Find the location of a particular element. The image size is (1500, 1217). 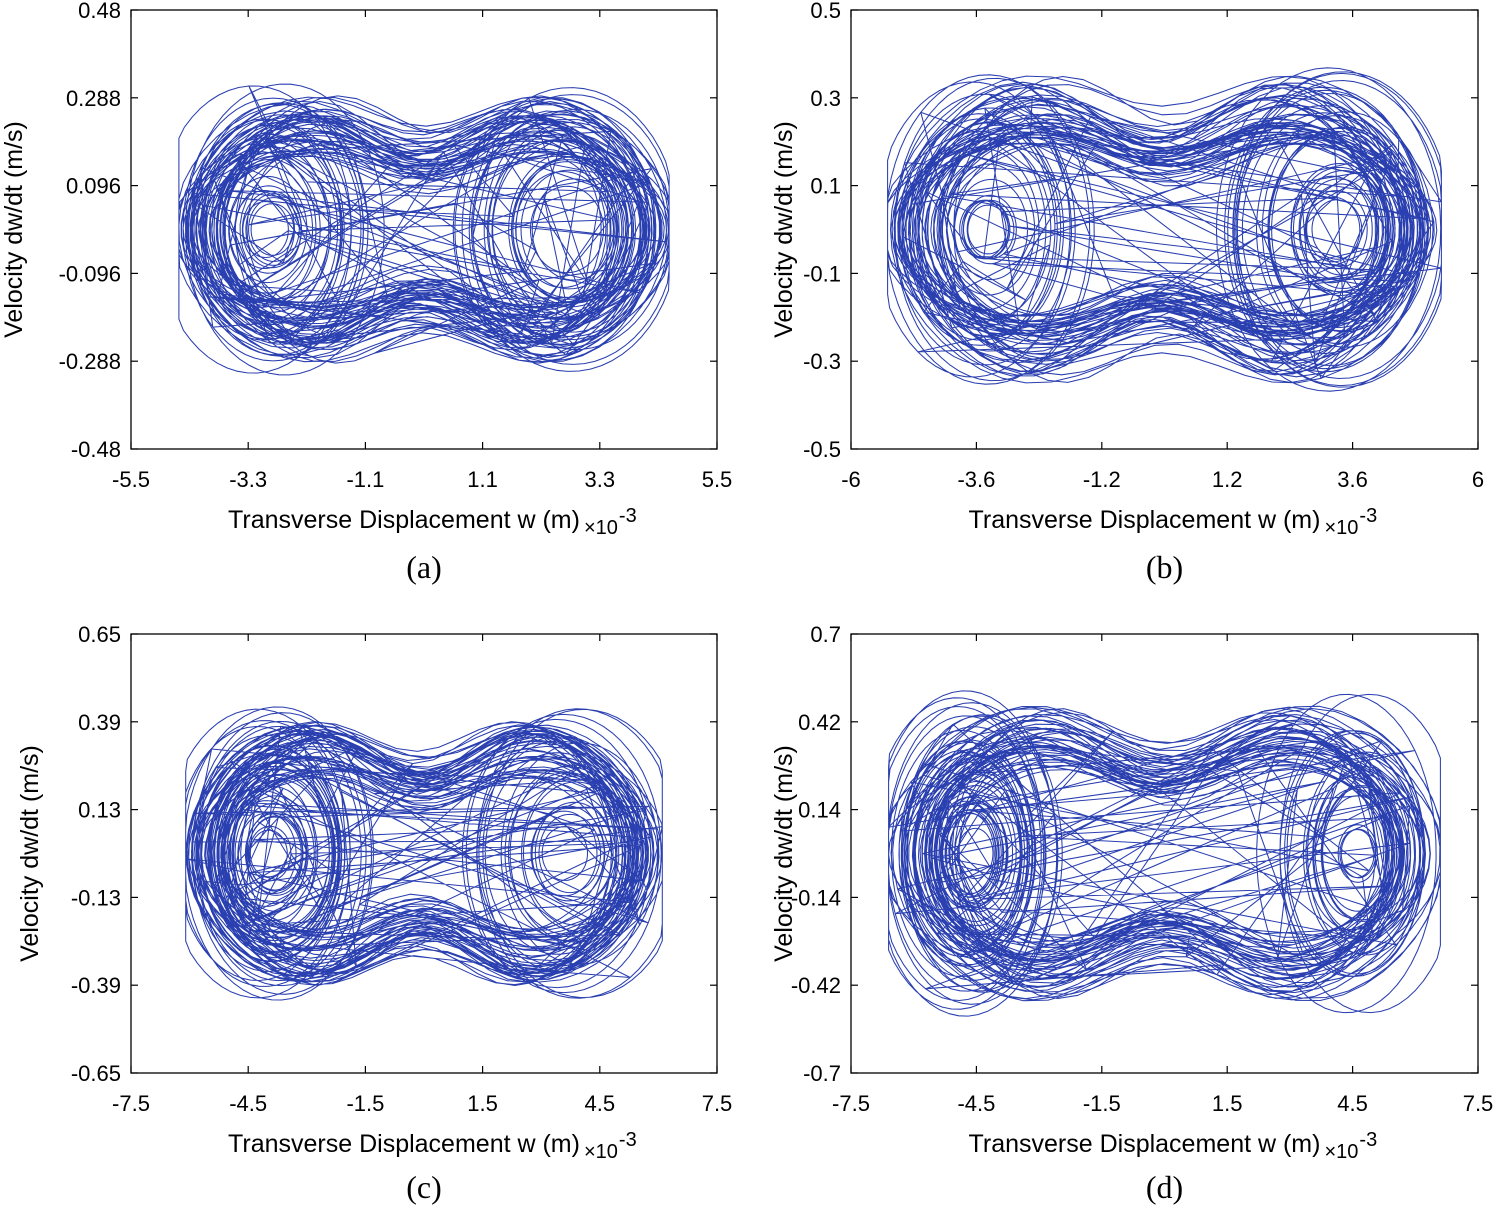

x-tick-label: 1.1 is located at coordinates (482, 479).